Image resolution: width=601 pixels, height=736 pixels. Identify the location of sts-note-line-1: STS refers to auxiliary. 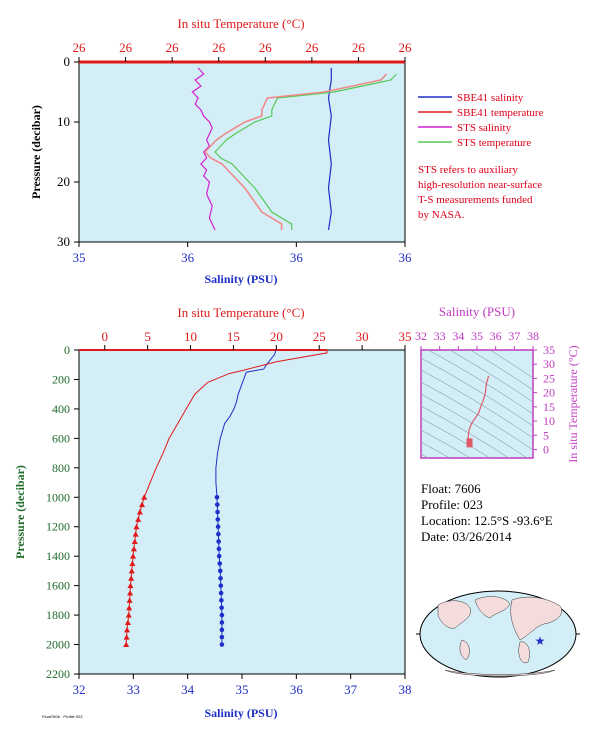
(468, 170).